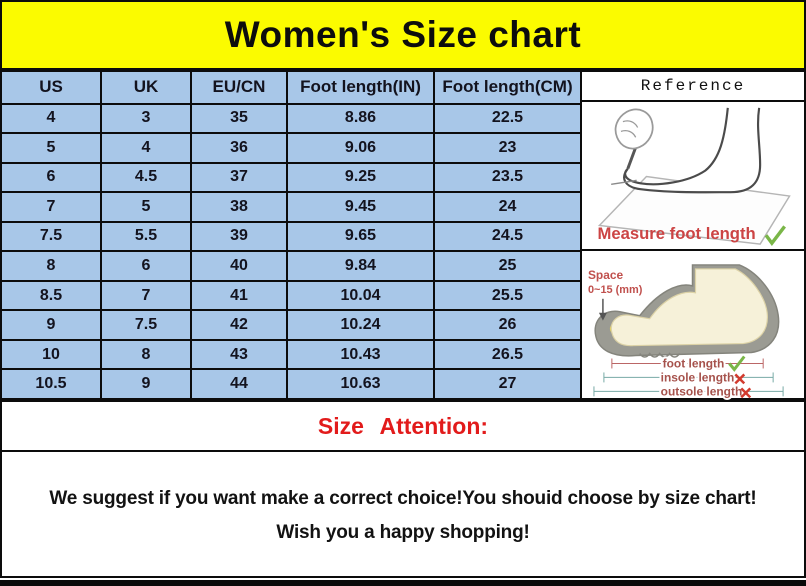 This screenshot has width=806, height=586. What do you see at coordinates (694, 363) in the screenshot?
I see `foot-length-label: foot length` at bounding box center [694, 363].